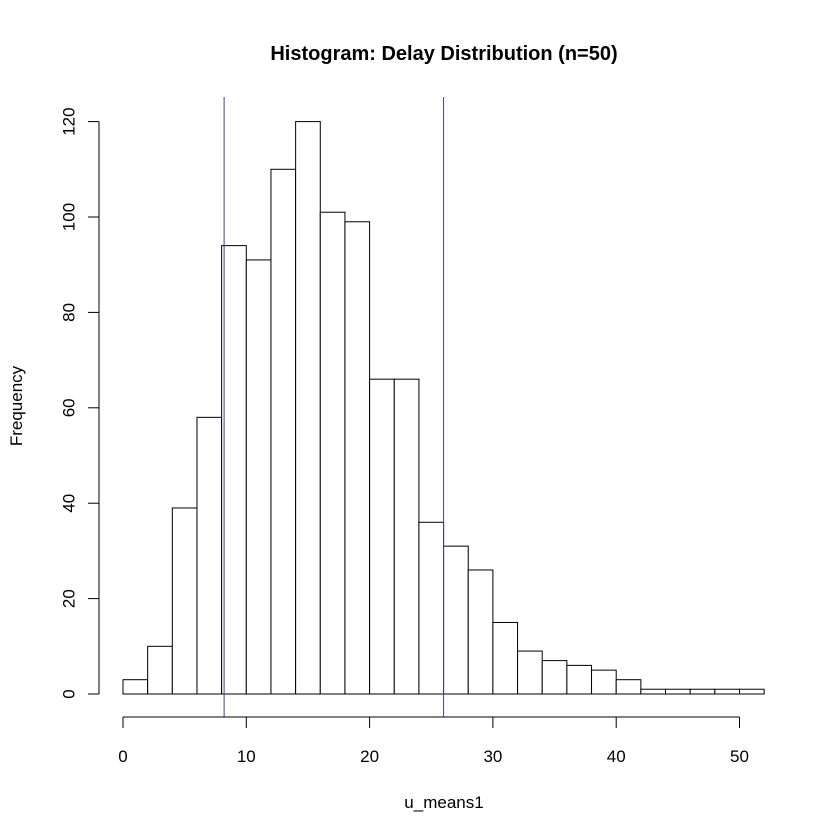  I want to click on y-tick-label: 120, so click(69, 121).